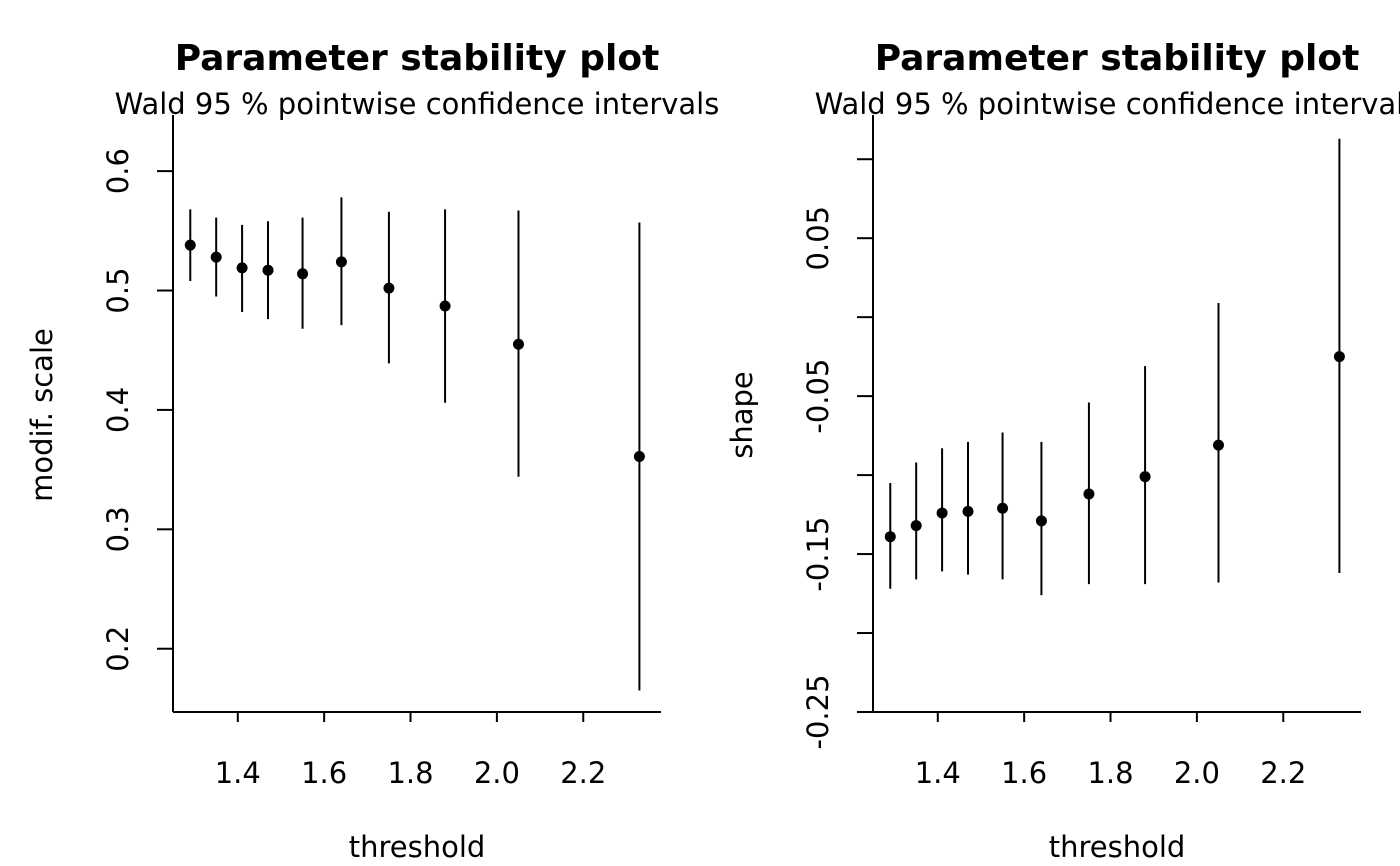  I want to click on y-tick-label: -0.25, so click(818, 711).